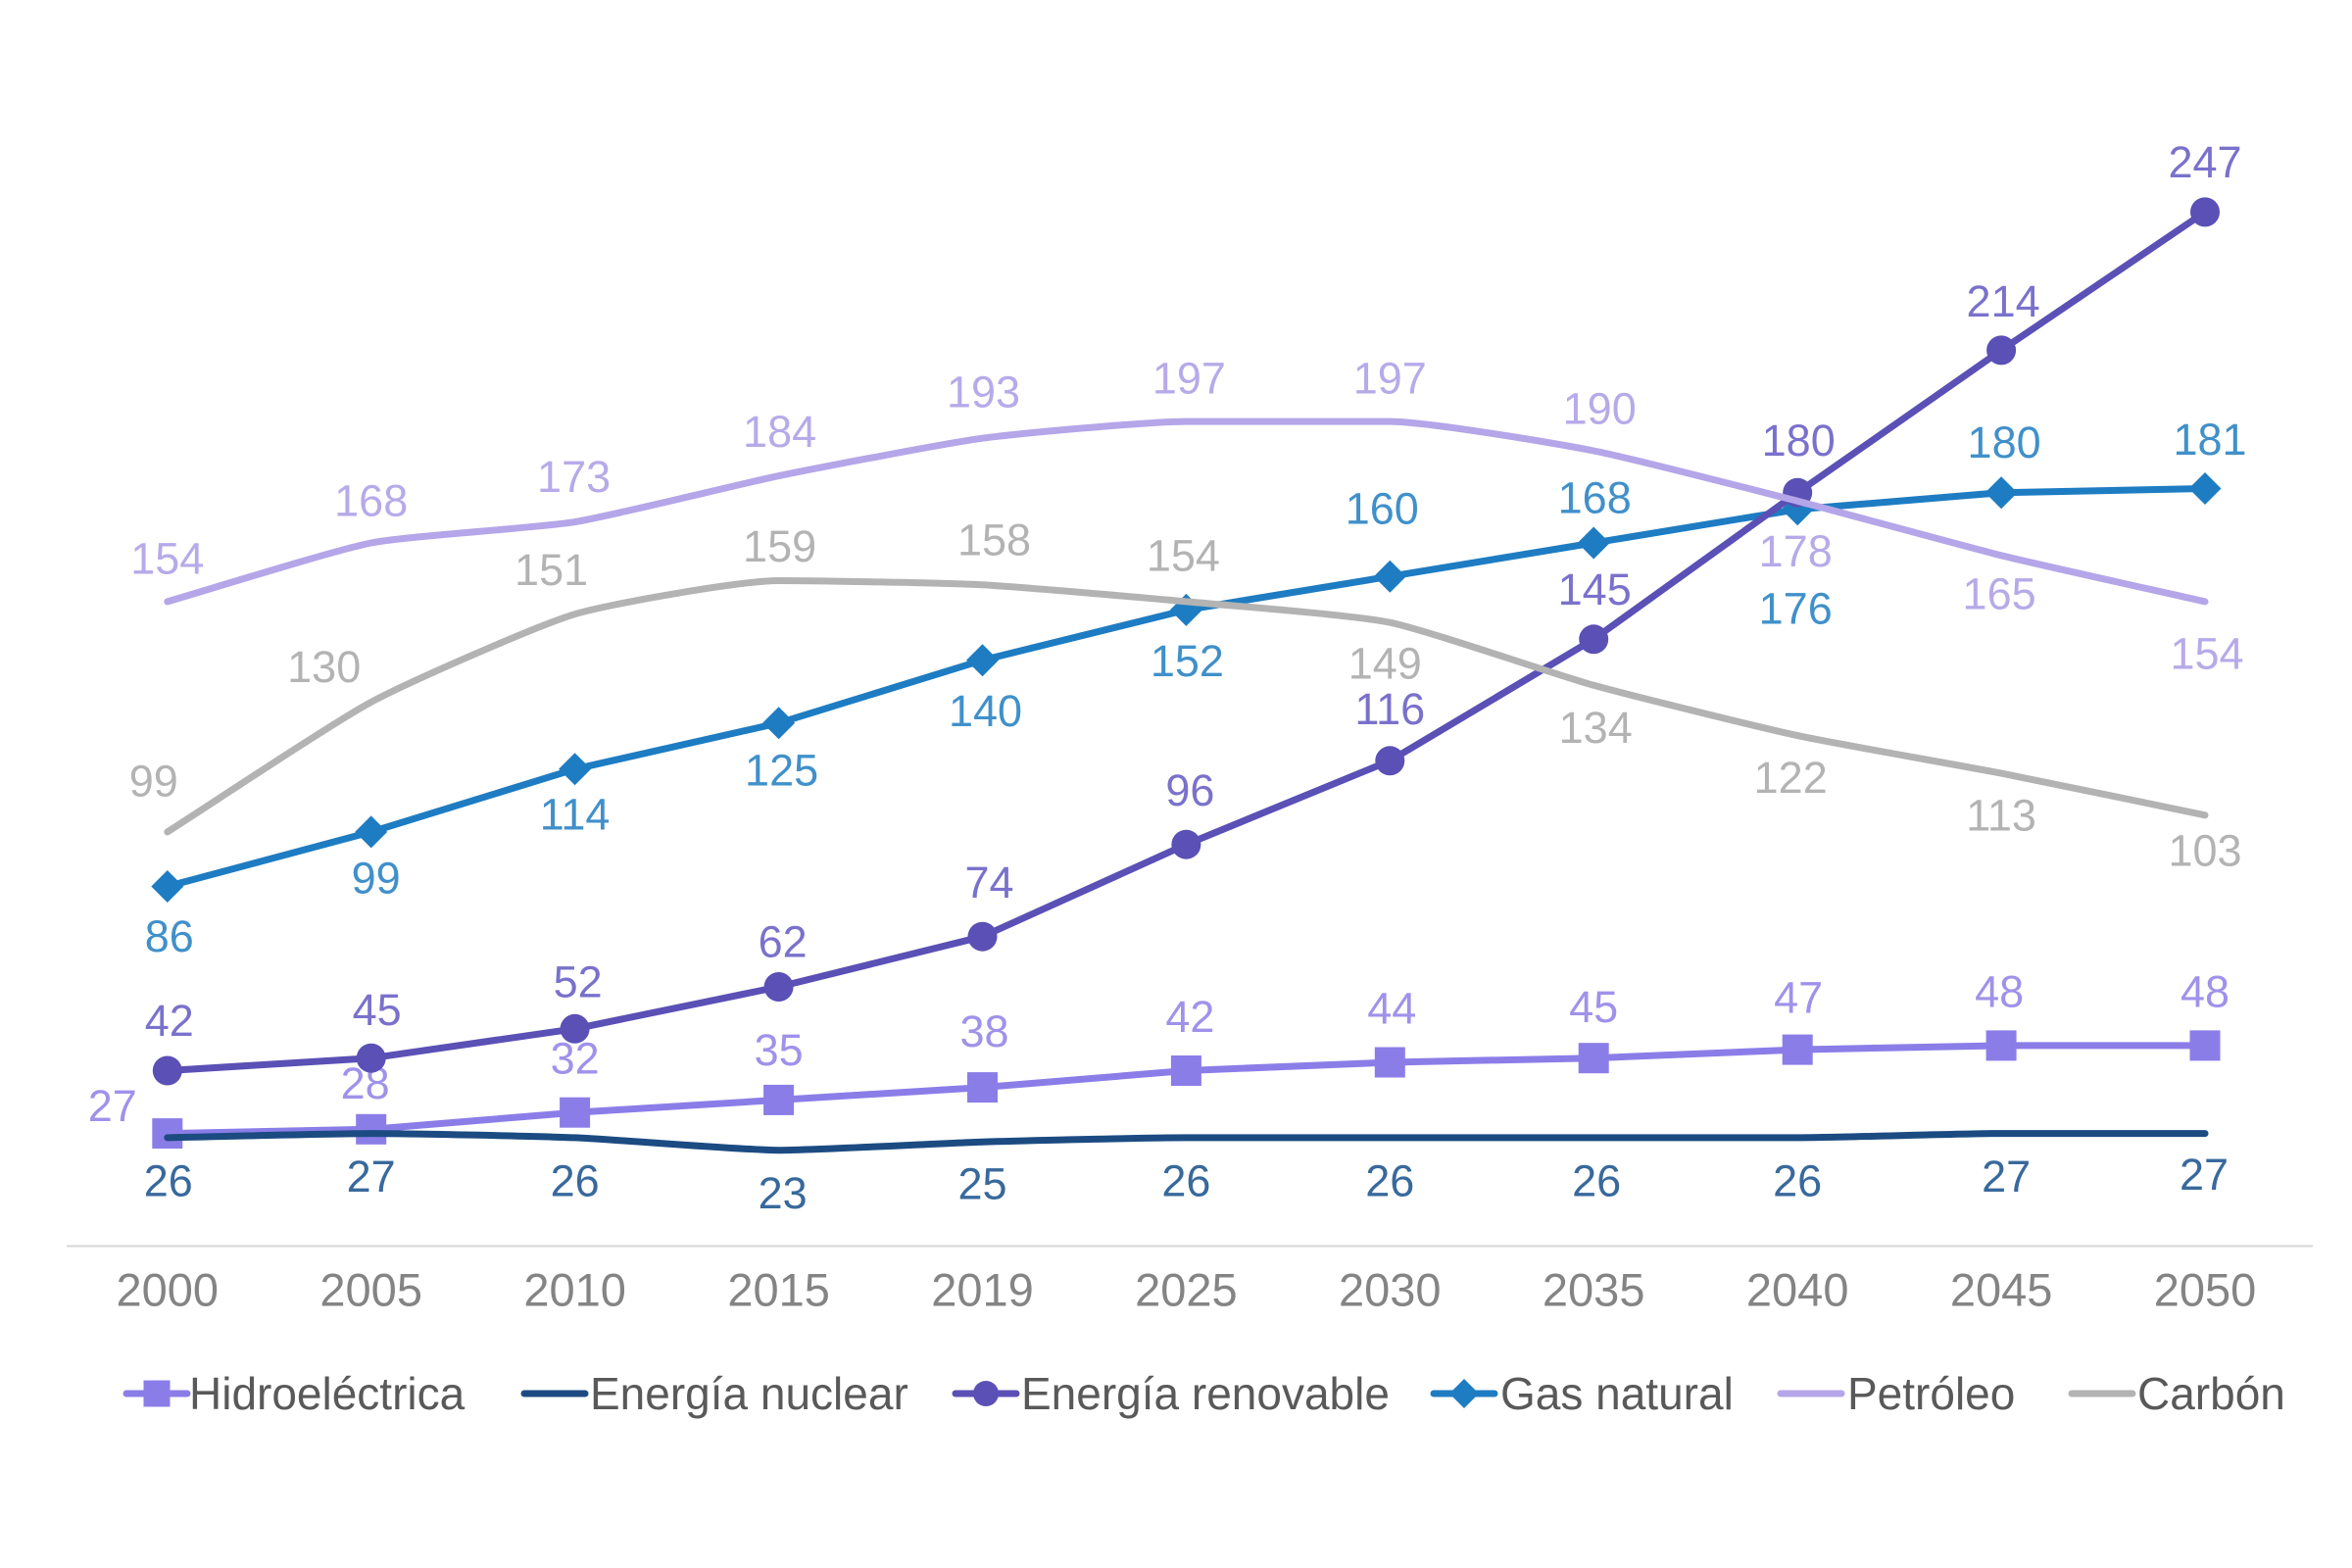 This screenshot has height=1568, width=2352. Describe the element at coordinates (1796, 551) in the screenshot. I see `svg-text: 178` at that location.